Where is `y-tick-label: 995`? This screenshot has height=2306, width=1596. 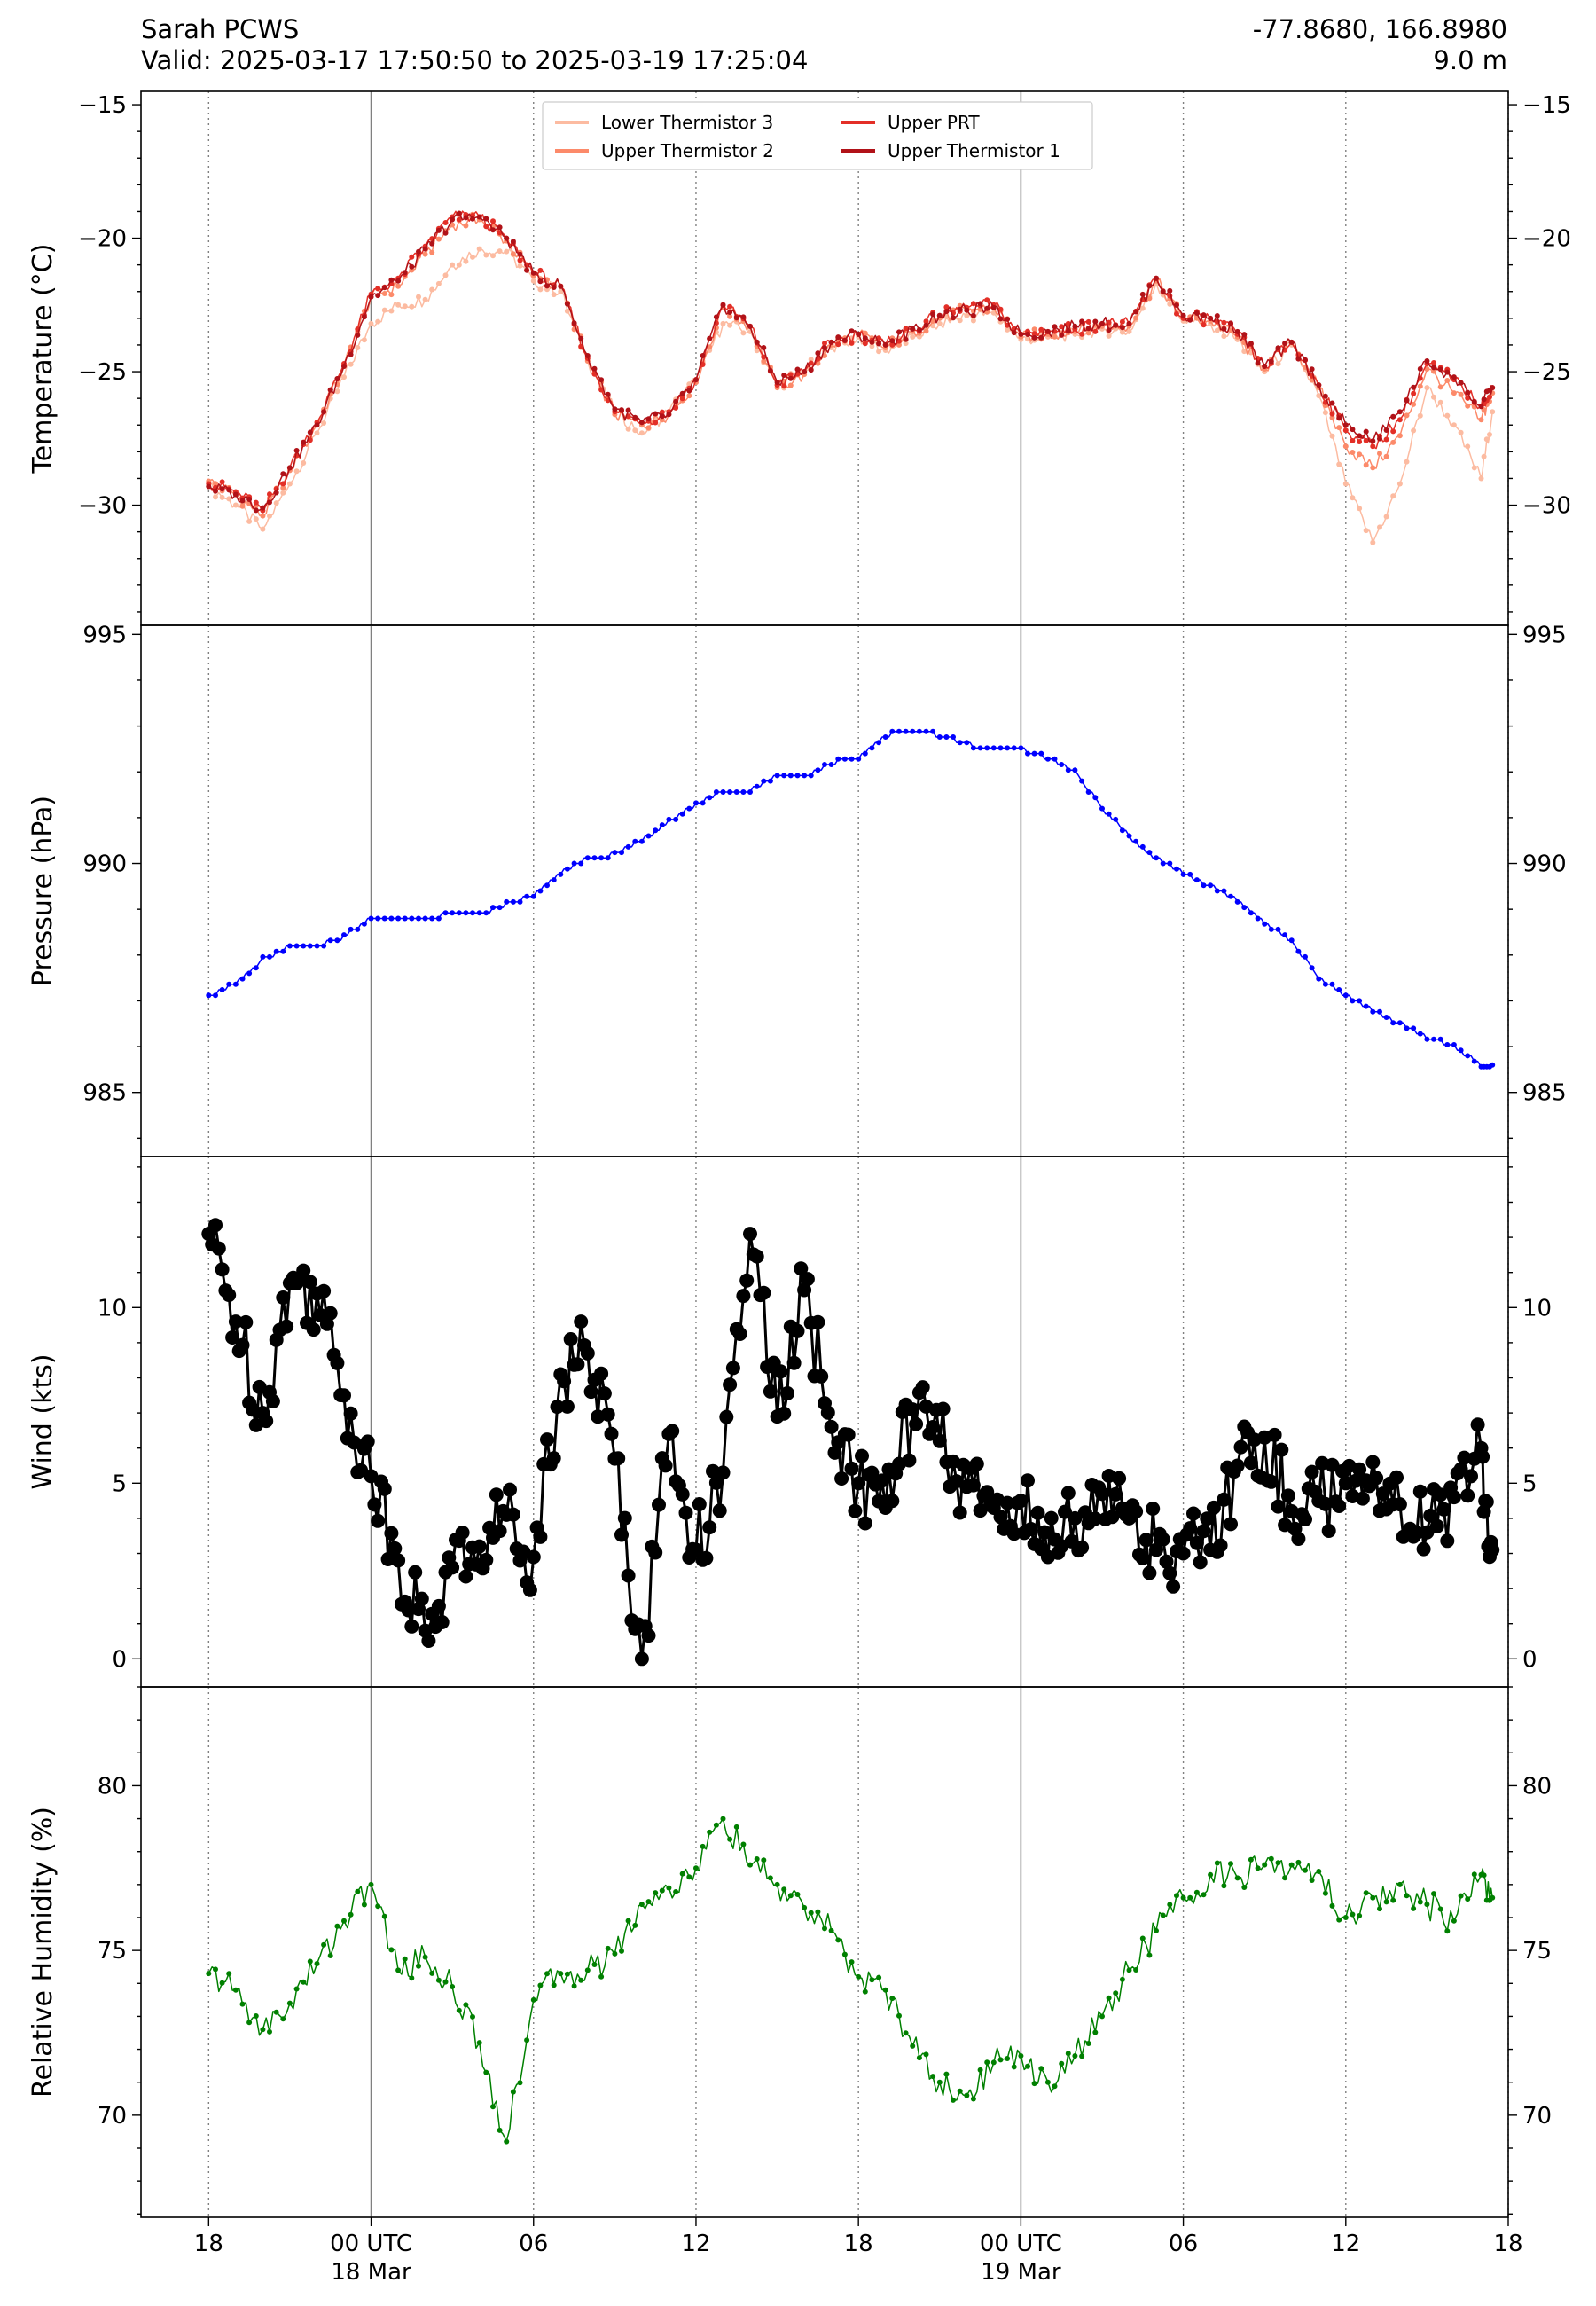
y-tick-label: 995 is located at coordinates (105, 635).